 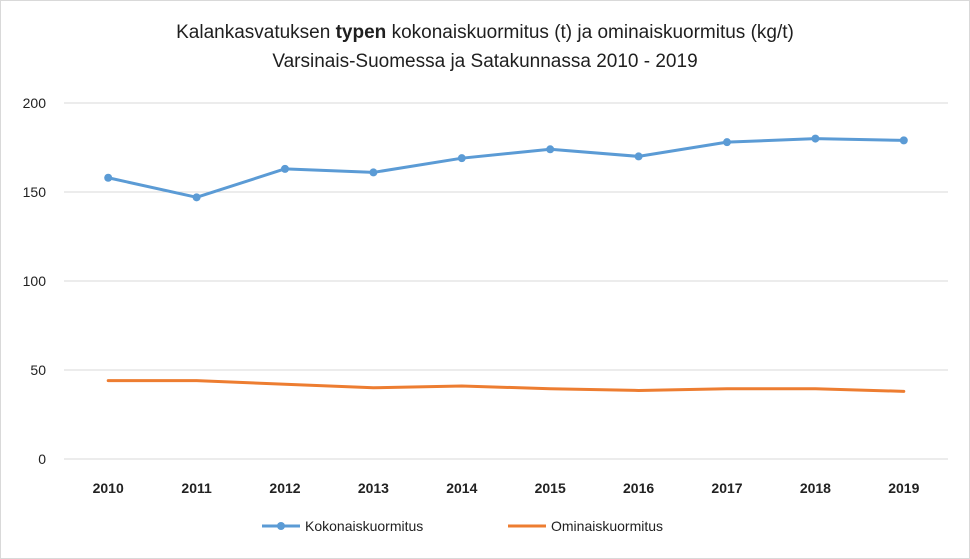 What do you see at coordinates (506, 488) in the screenshot?
I see `x-axis-ticks: 2010 2011 2012 2013 2014 2015 2016 2017 2018 2019` at bounding box center [506, 488].